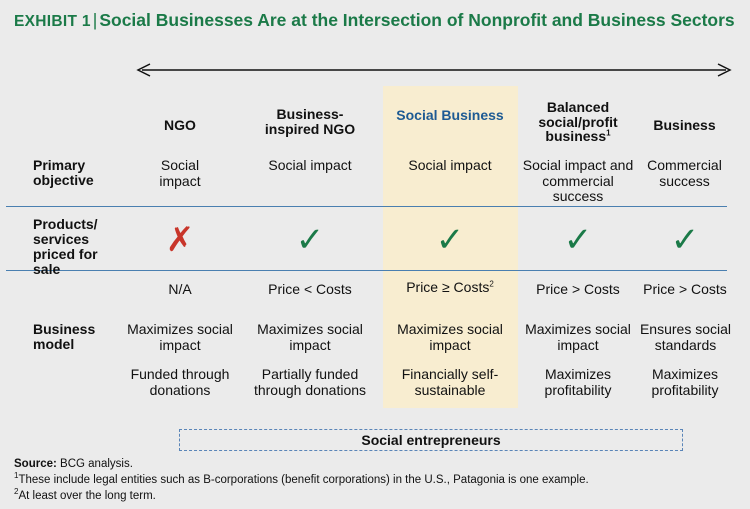 The width and height of the screenshot is (750, 509). Describe the element at coordinates (310, 289) in the screenshot. I see `pricing-business-inspired-ngo: Price < Costs` at that location.